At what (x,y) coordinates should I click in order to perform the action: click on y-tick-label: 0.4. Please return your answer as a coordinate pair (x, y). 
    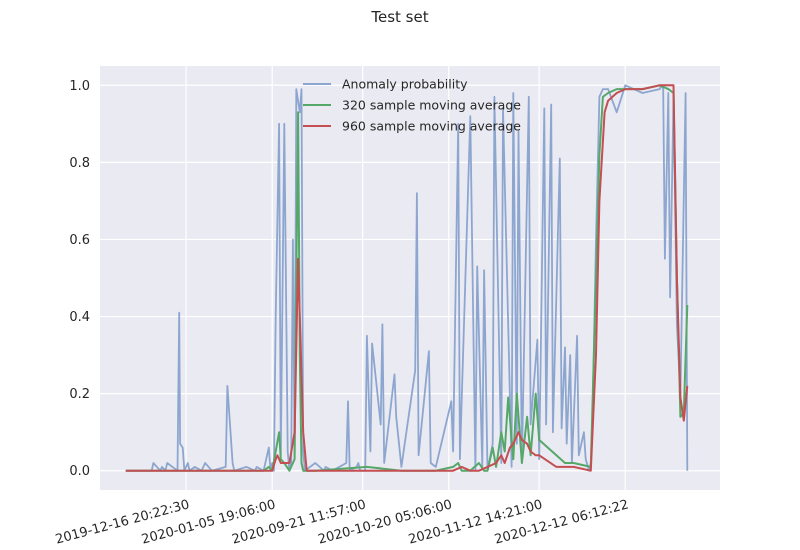
    Looking at the image, I should click on (79, 317).